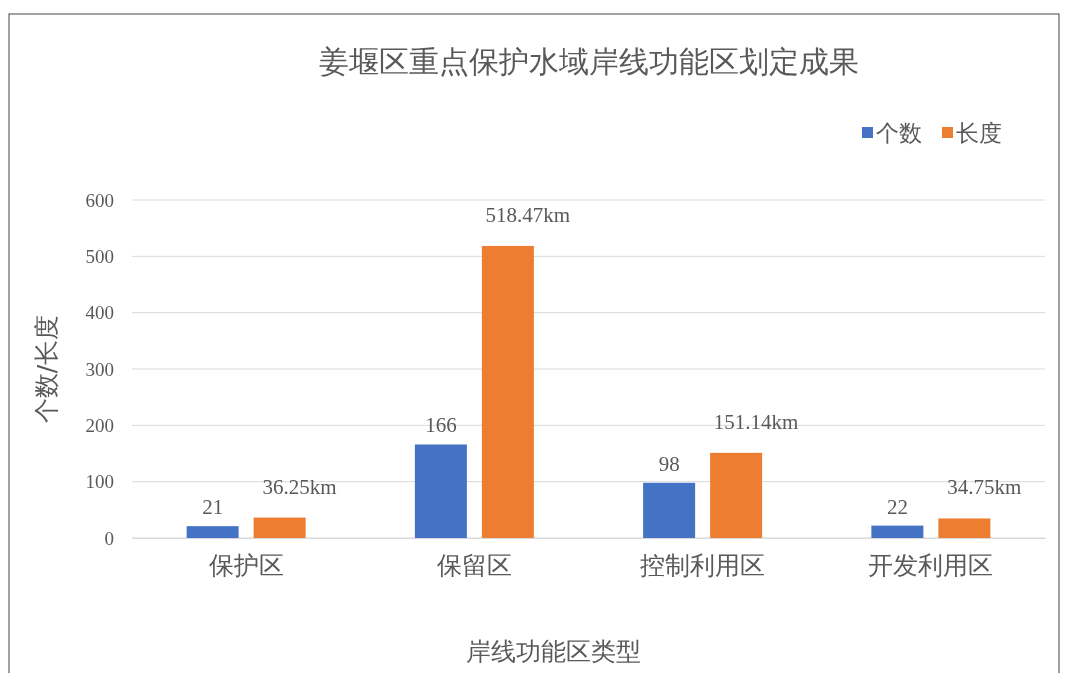  I want to click on x-tick-label: 开发利用区, so click(931, 565).